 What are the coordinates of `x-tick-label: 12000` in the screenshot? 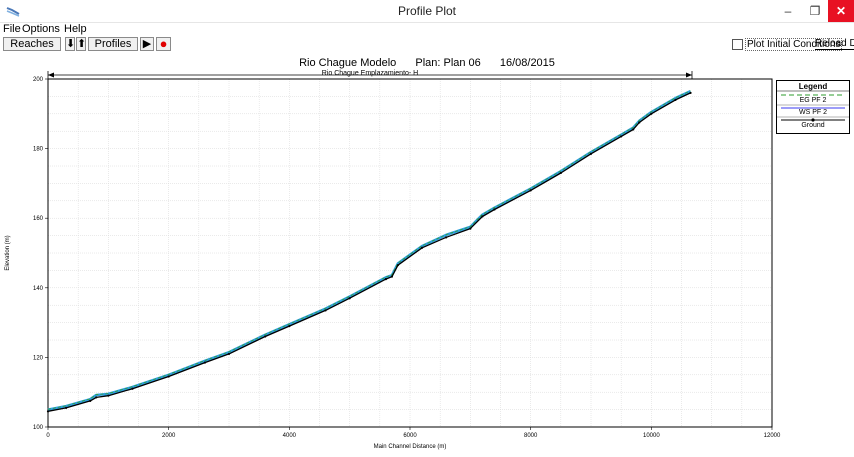 It's located at (772, 436).